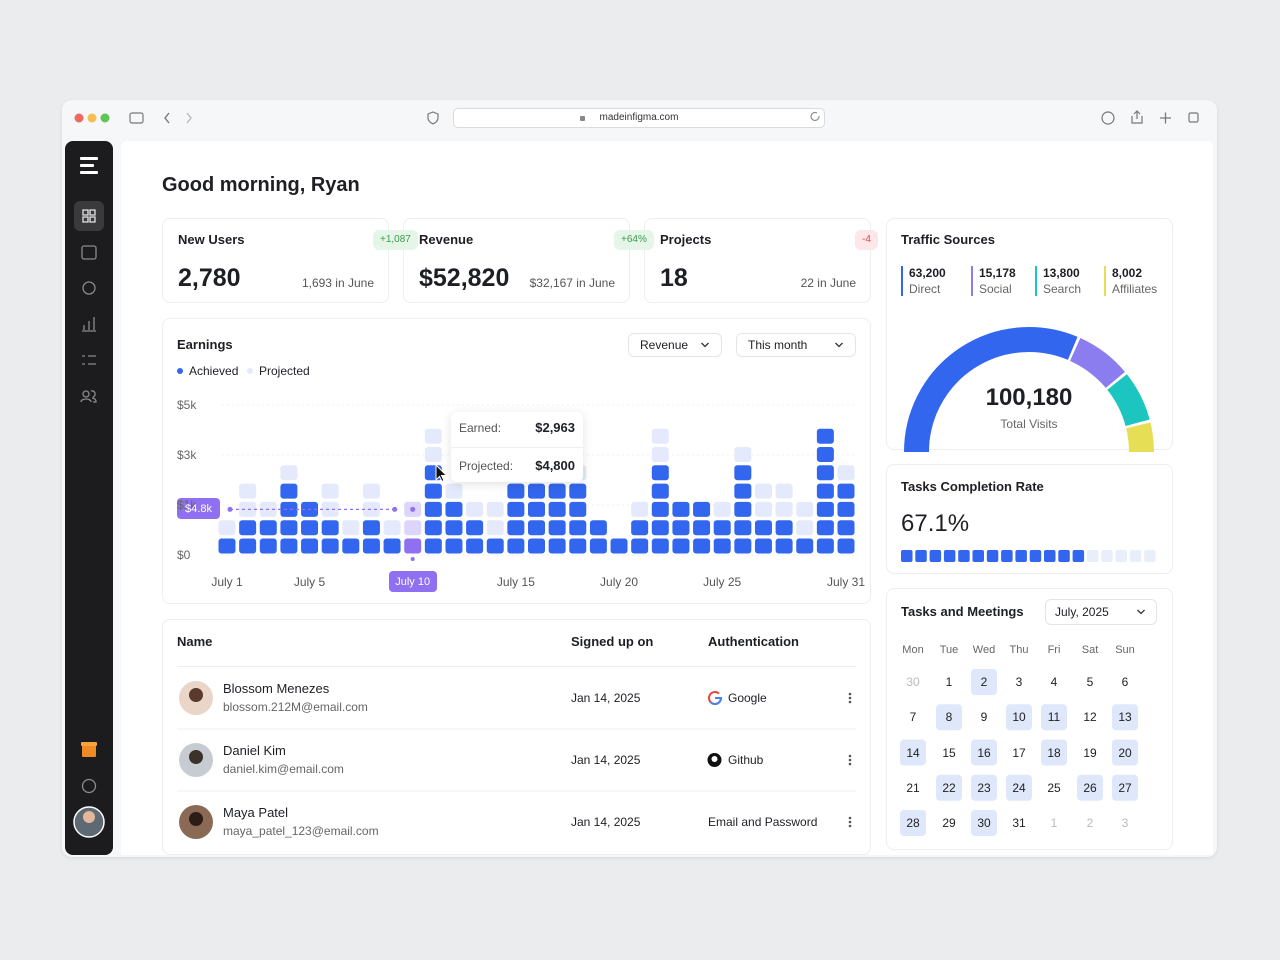  I want to click on calendar-day: 30, so click(984, 823).